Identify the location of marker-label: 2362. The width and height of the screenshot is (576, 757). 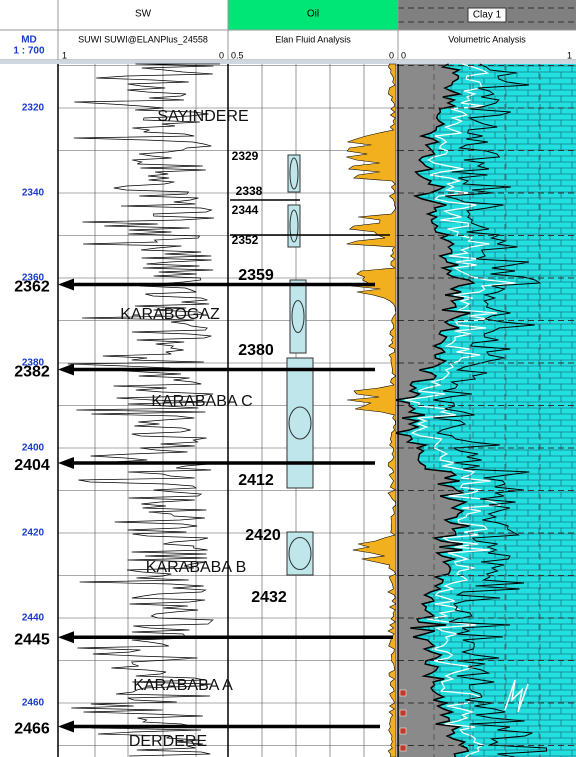
(32, 287).